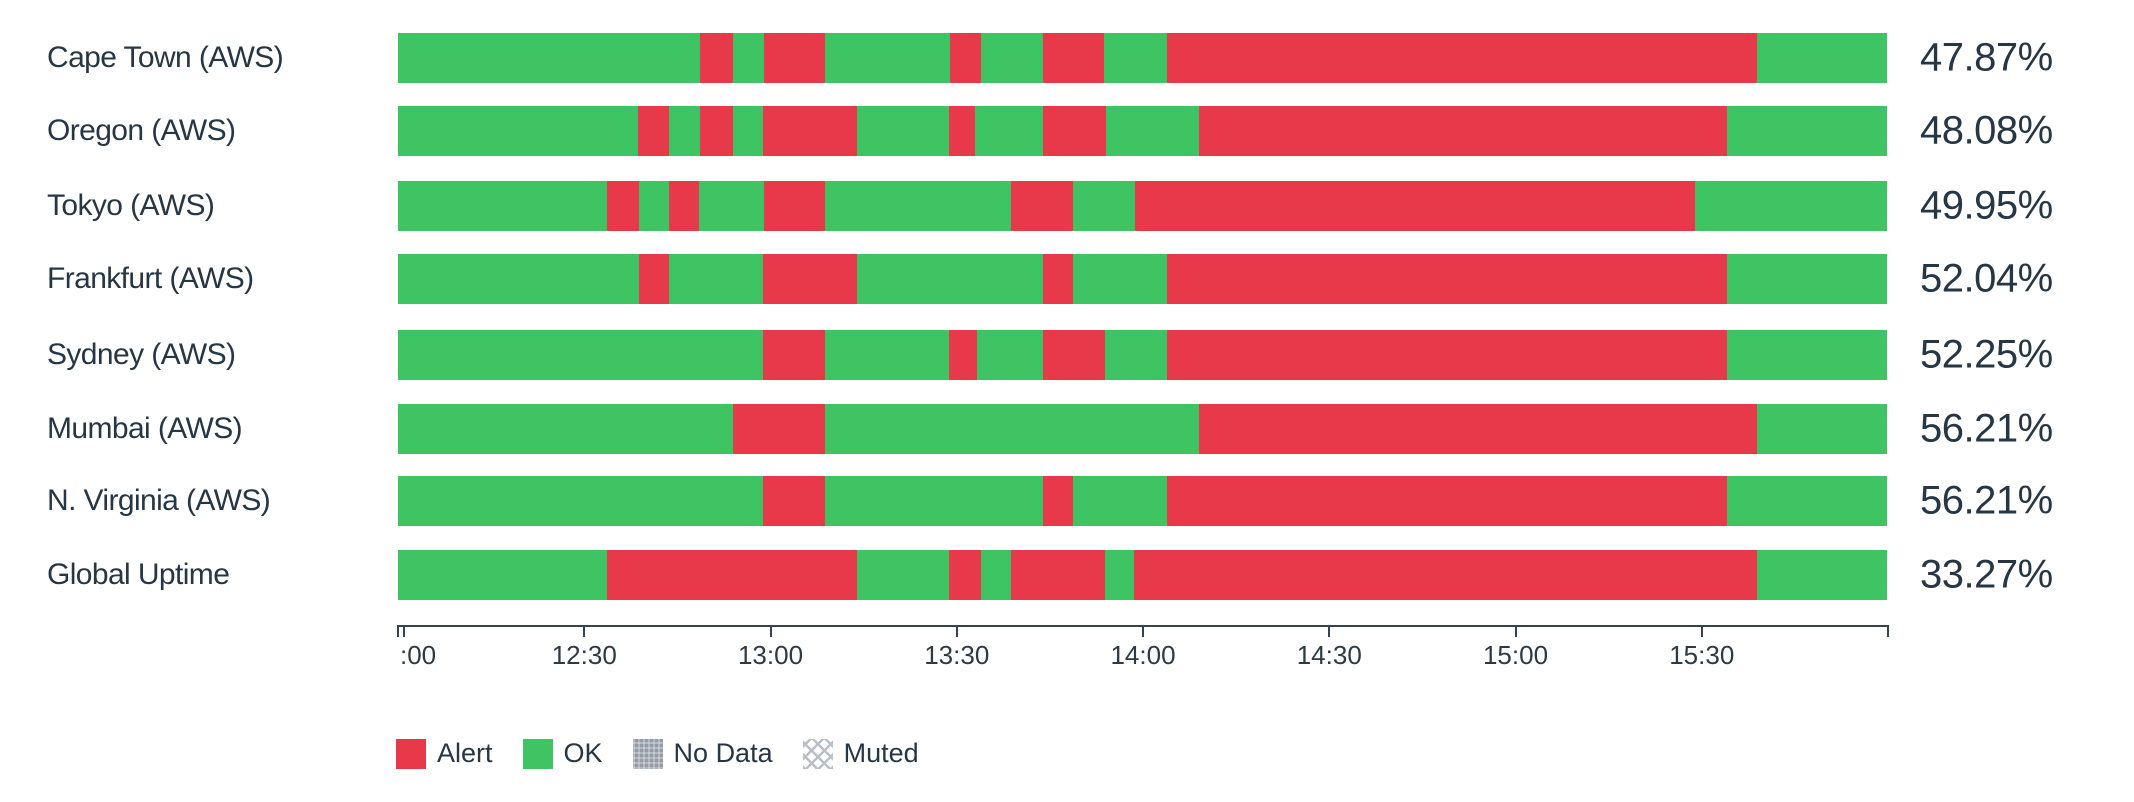 This screenshot has height=802, width=2134. I want to click on legend-item-alert: Alert, so click(444, 753).